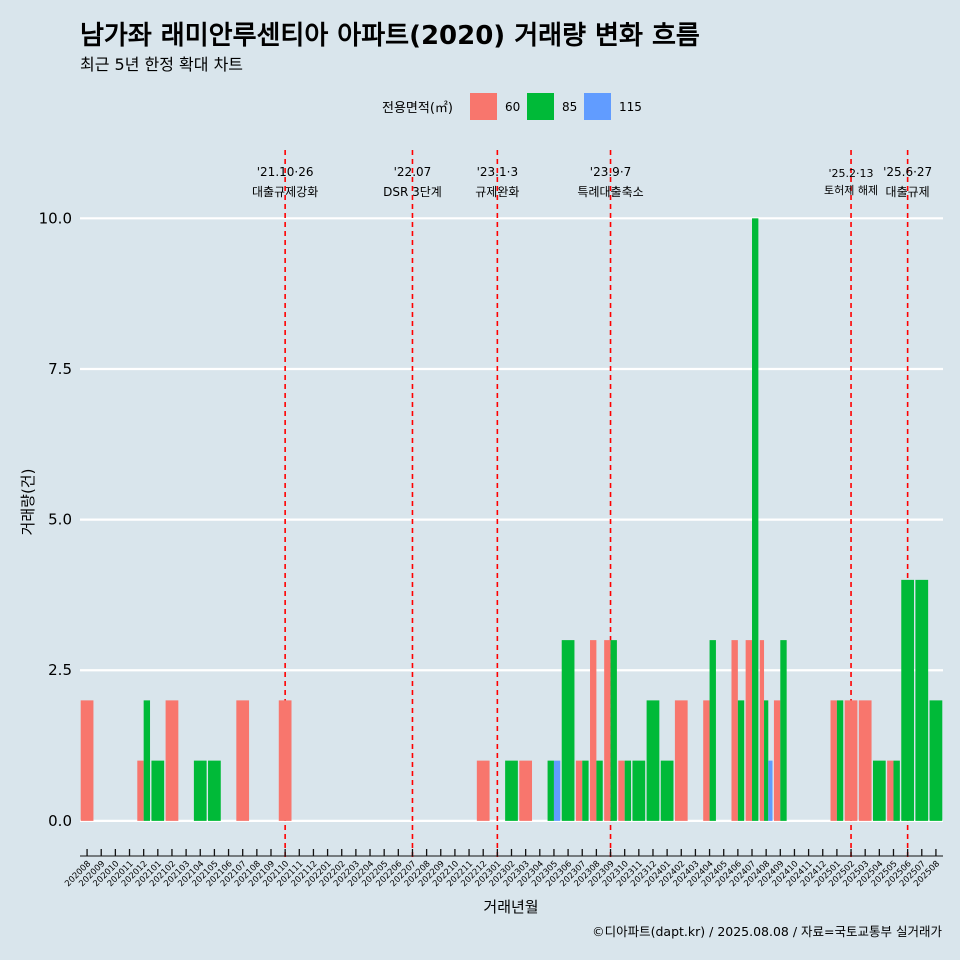  I want to click on legend-label-115: 115, so click(630, 107).